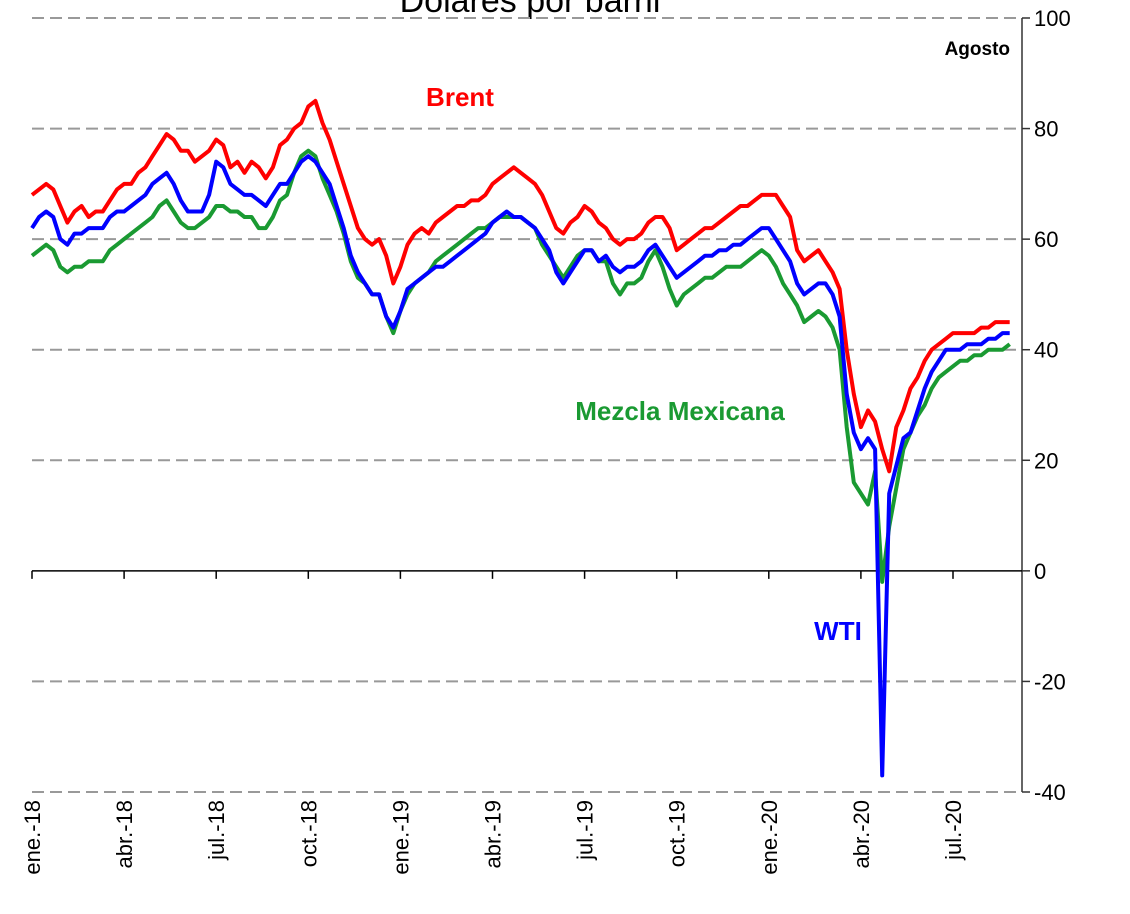  I want to click on x-tick-label: jul.-19, so click(585, 830).